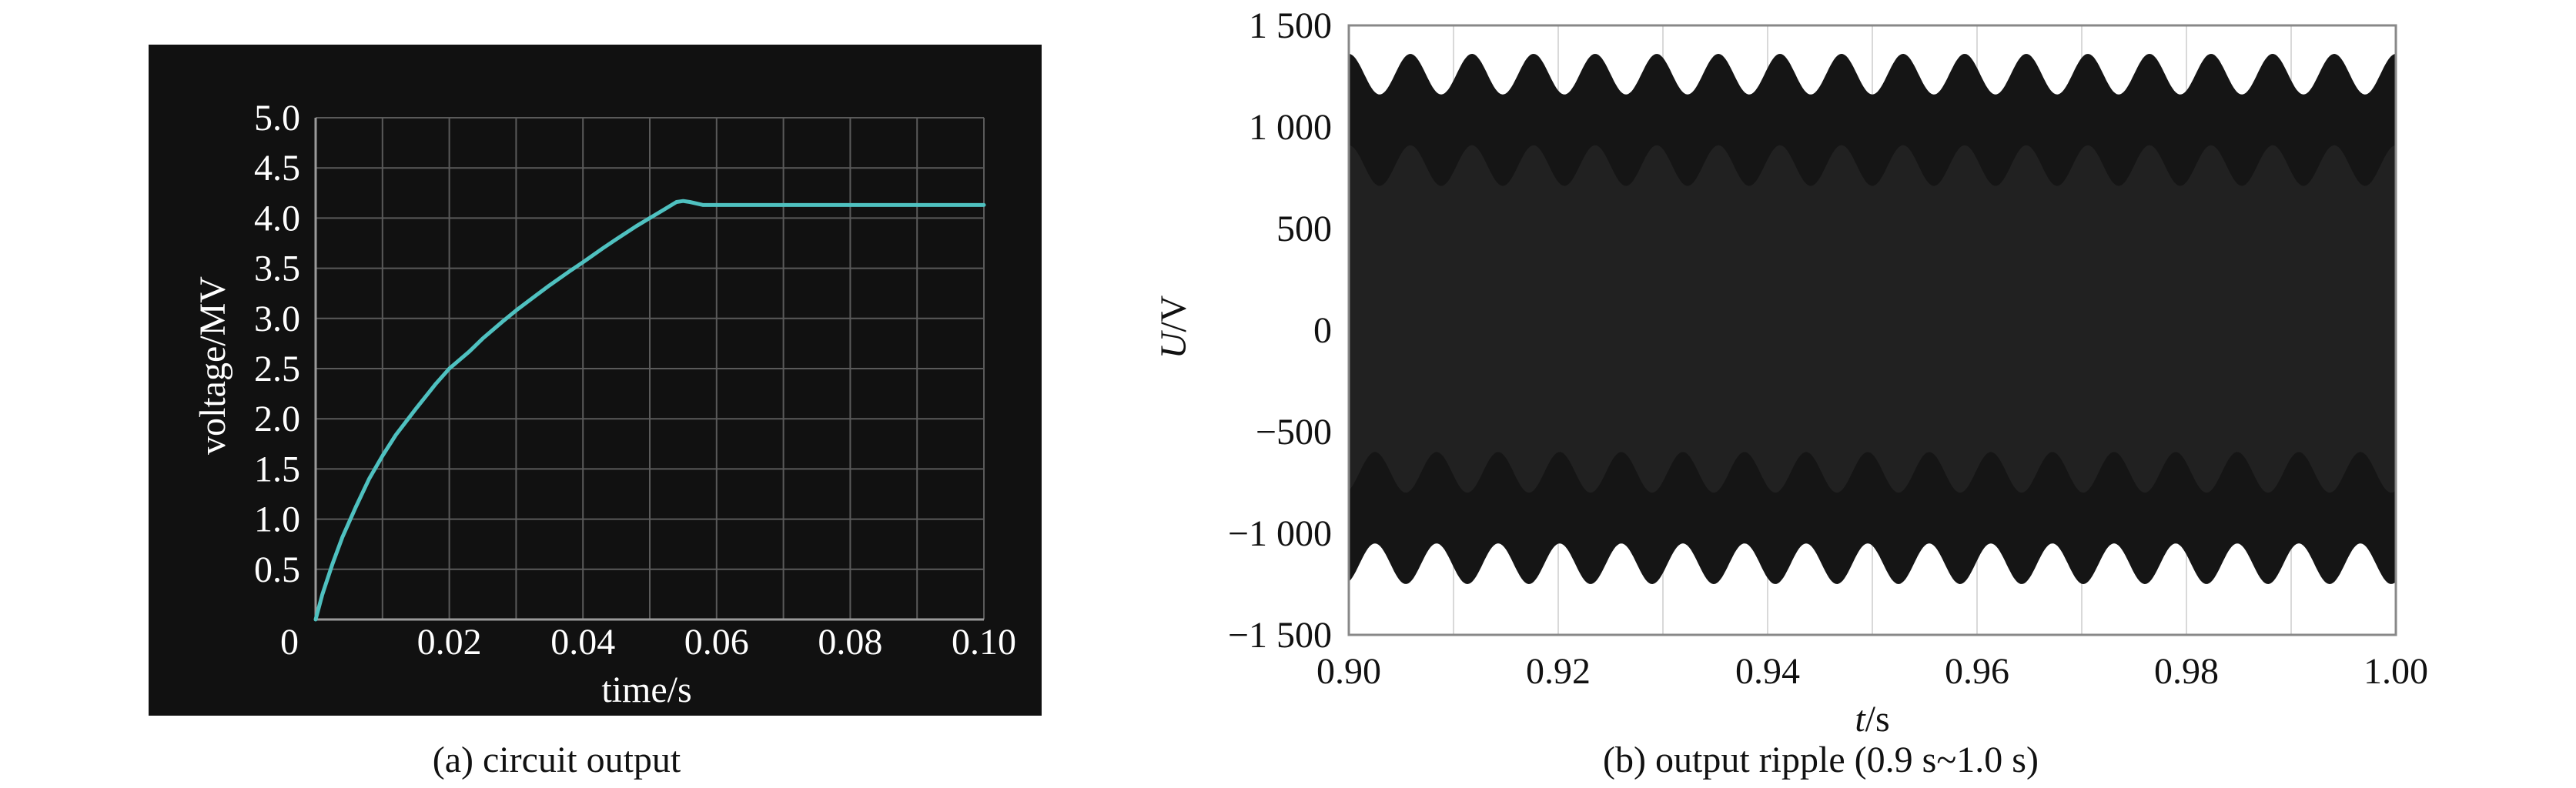 This screenshot has height=788, width=2576. Describe the element at coordinates (277, 269) in the screenshot. I see `chart-a-y-tick-label: 3.5` at that location.